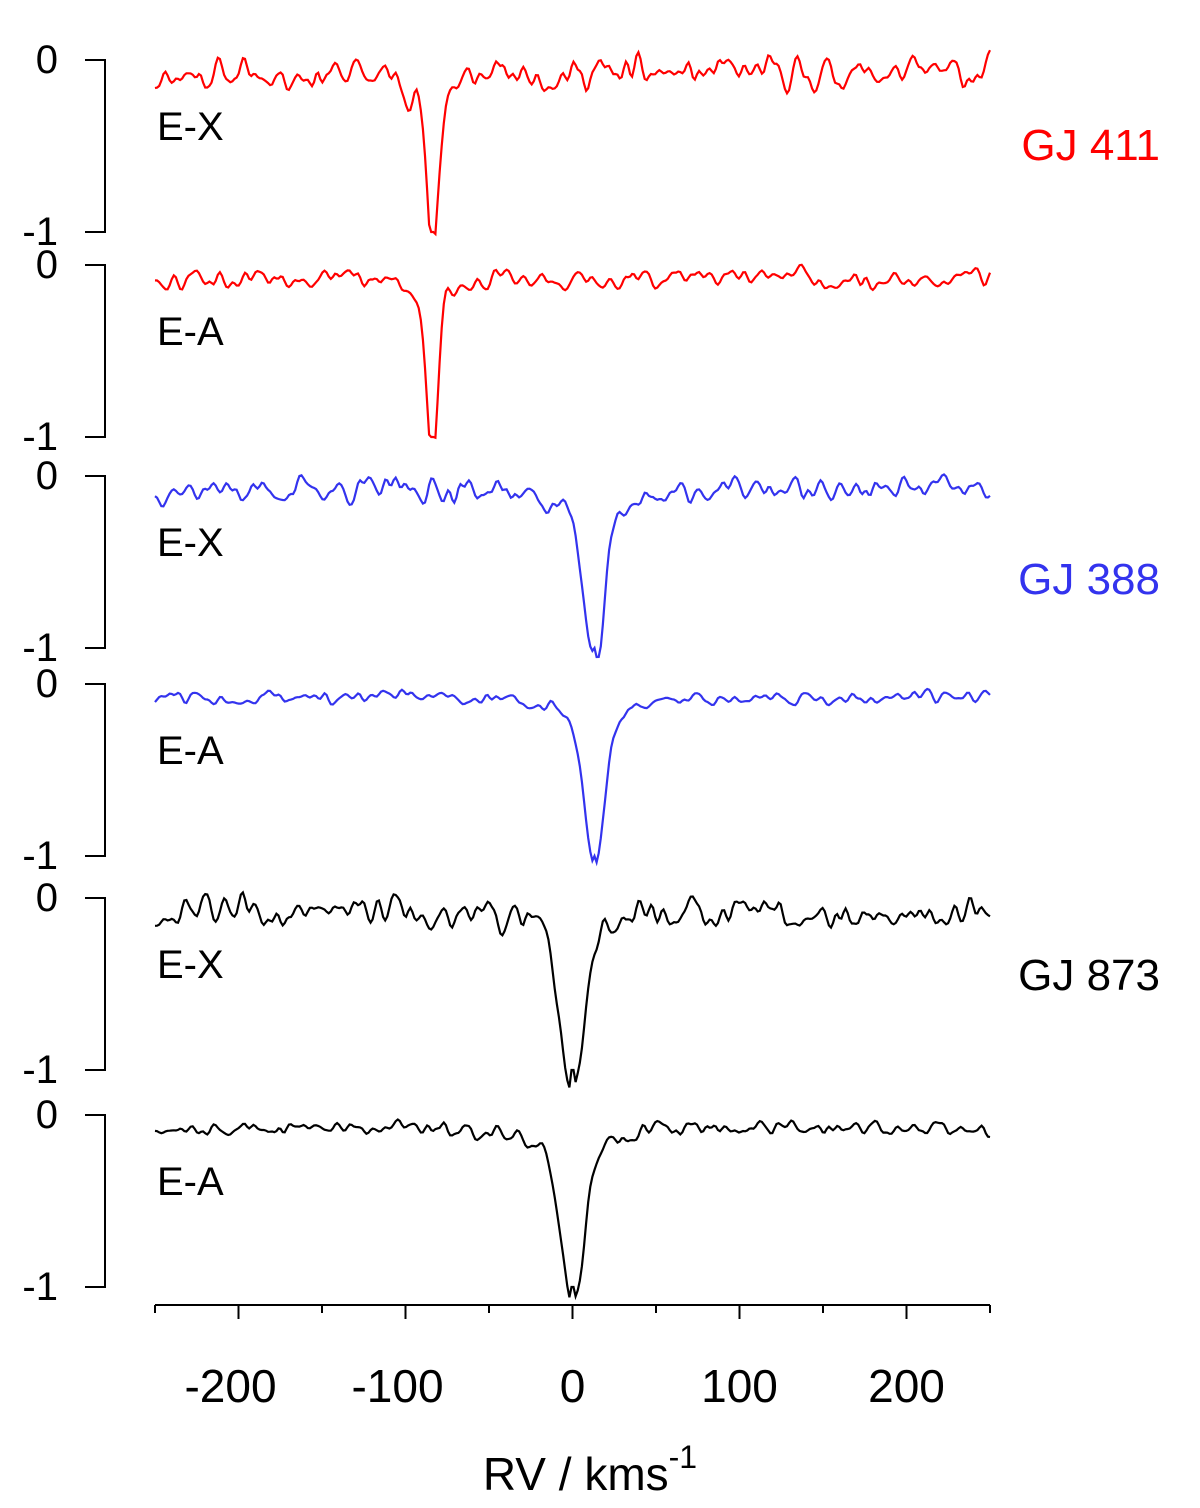 The width and height of the screenshot is (1200, 1508). Describe the element at coordinates (573, 1386) in the screenshot. I see `x-tick-label: 0` at that location.